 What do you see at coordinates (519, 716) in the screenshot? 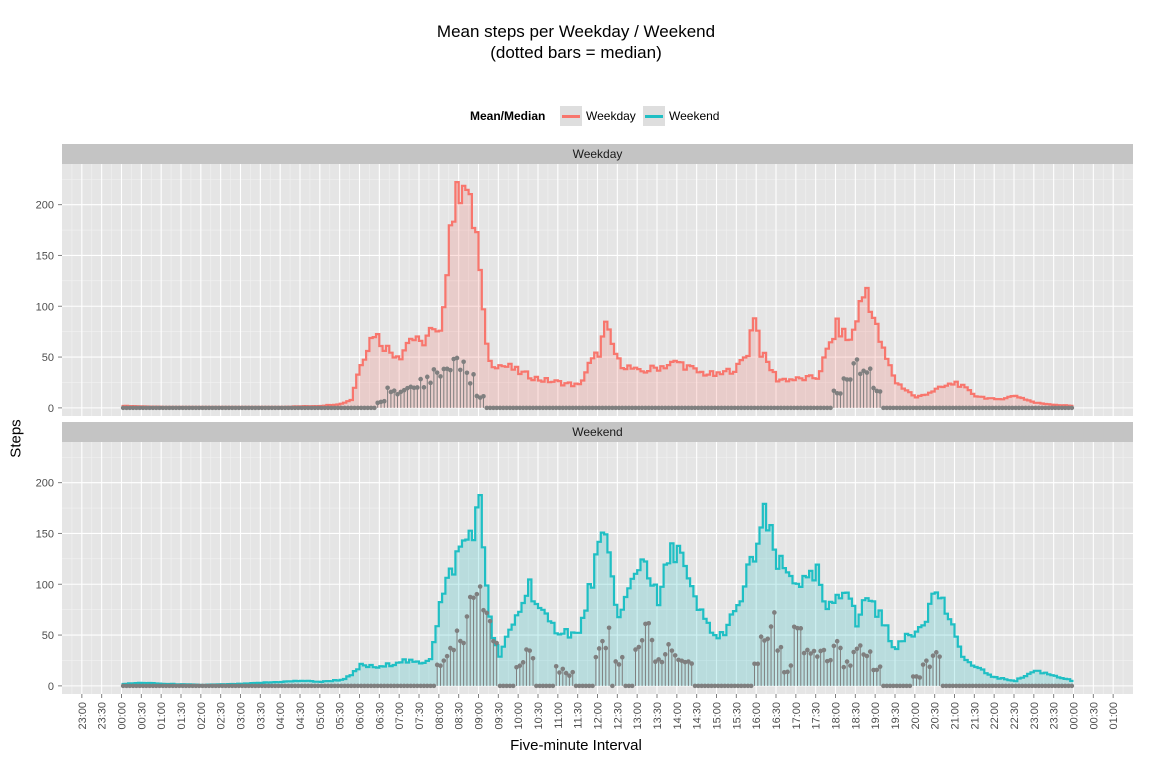
I see `x-tick-label: 10:00` at bounding box center [519, 716].